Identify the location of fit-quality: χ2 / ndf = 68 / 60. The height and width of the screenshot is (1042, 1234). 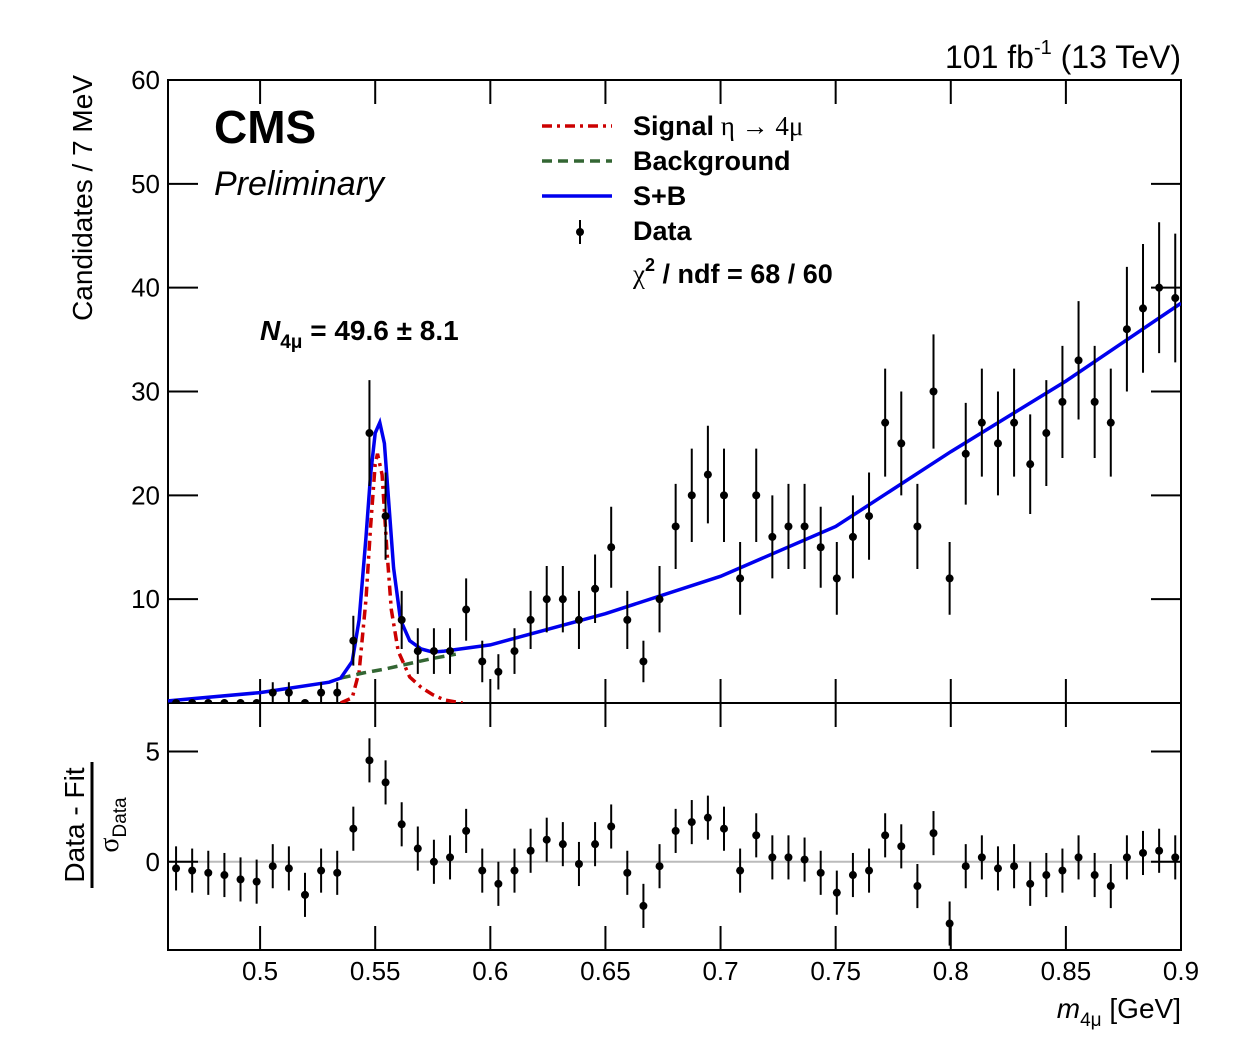
(732, 272).